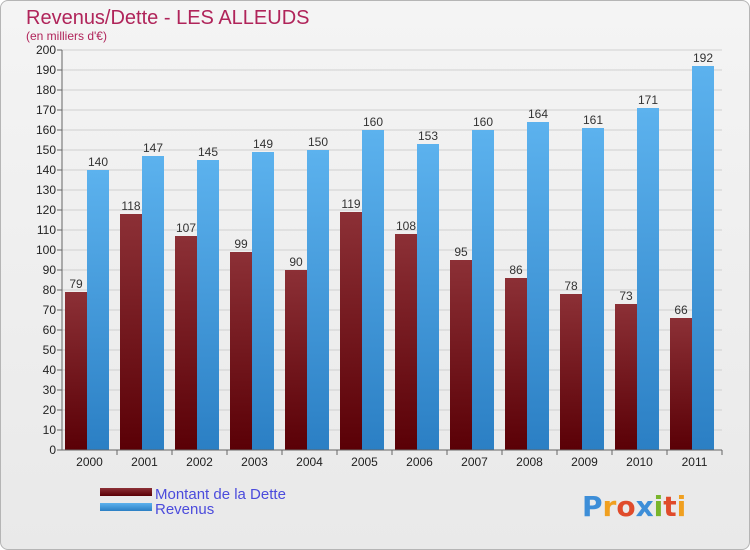 The height and width of the screenshot is (550, 750). What do you see at coordinates (241, 244) in the screenshot?
I see `data-label: 99` at bounding box center [241, 244].